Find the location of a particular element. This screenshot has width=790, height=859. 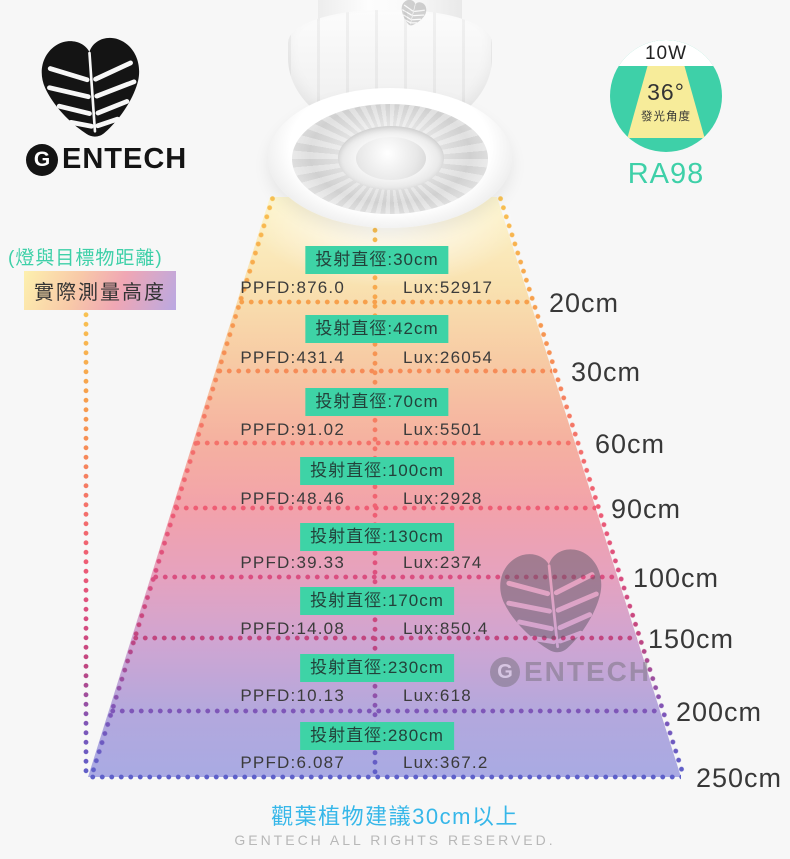

diameter-badge: 投射直徑:30cm is located at coordinates (377, 260).